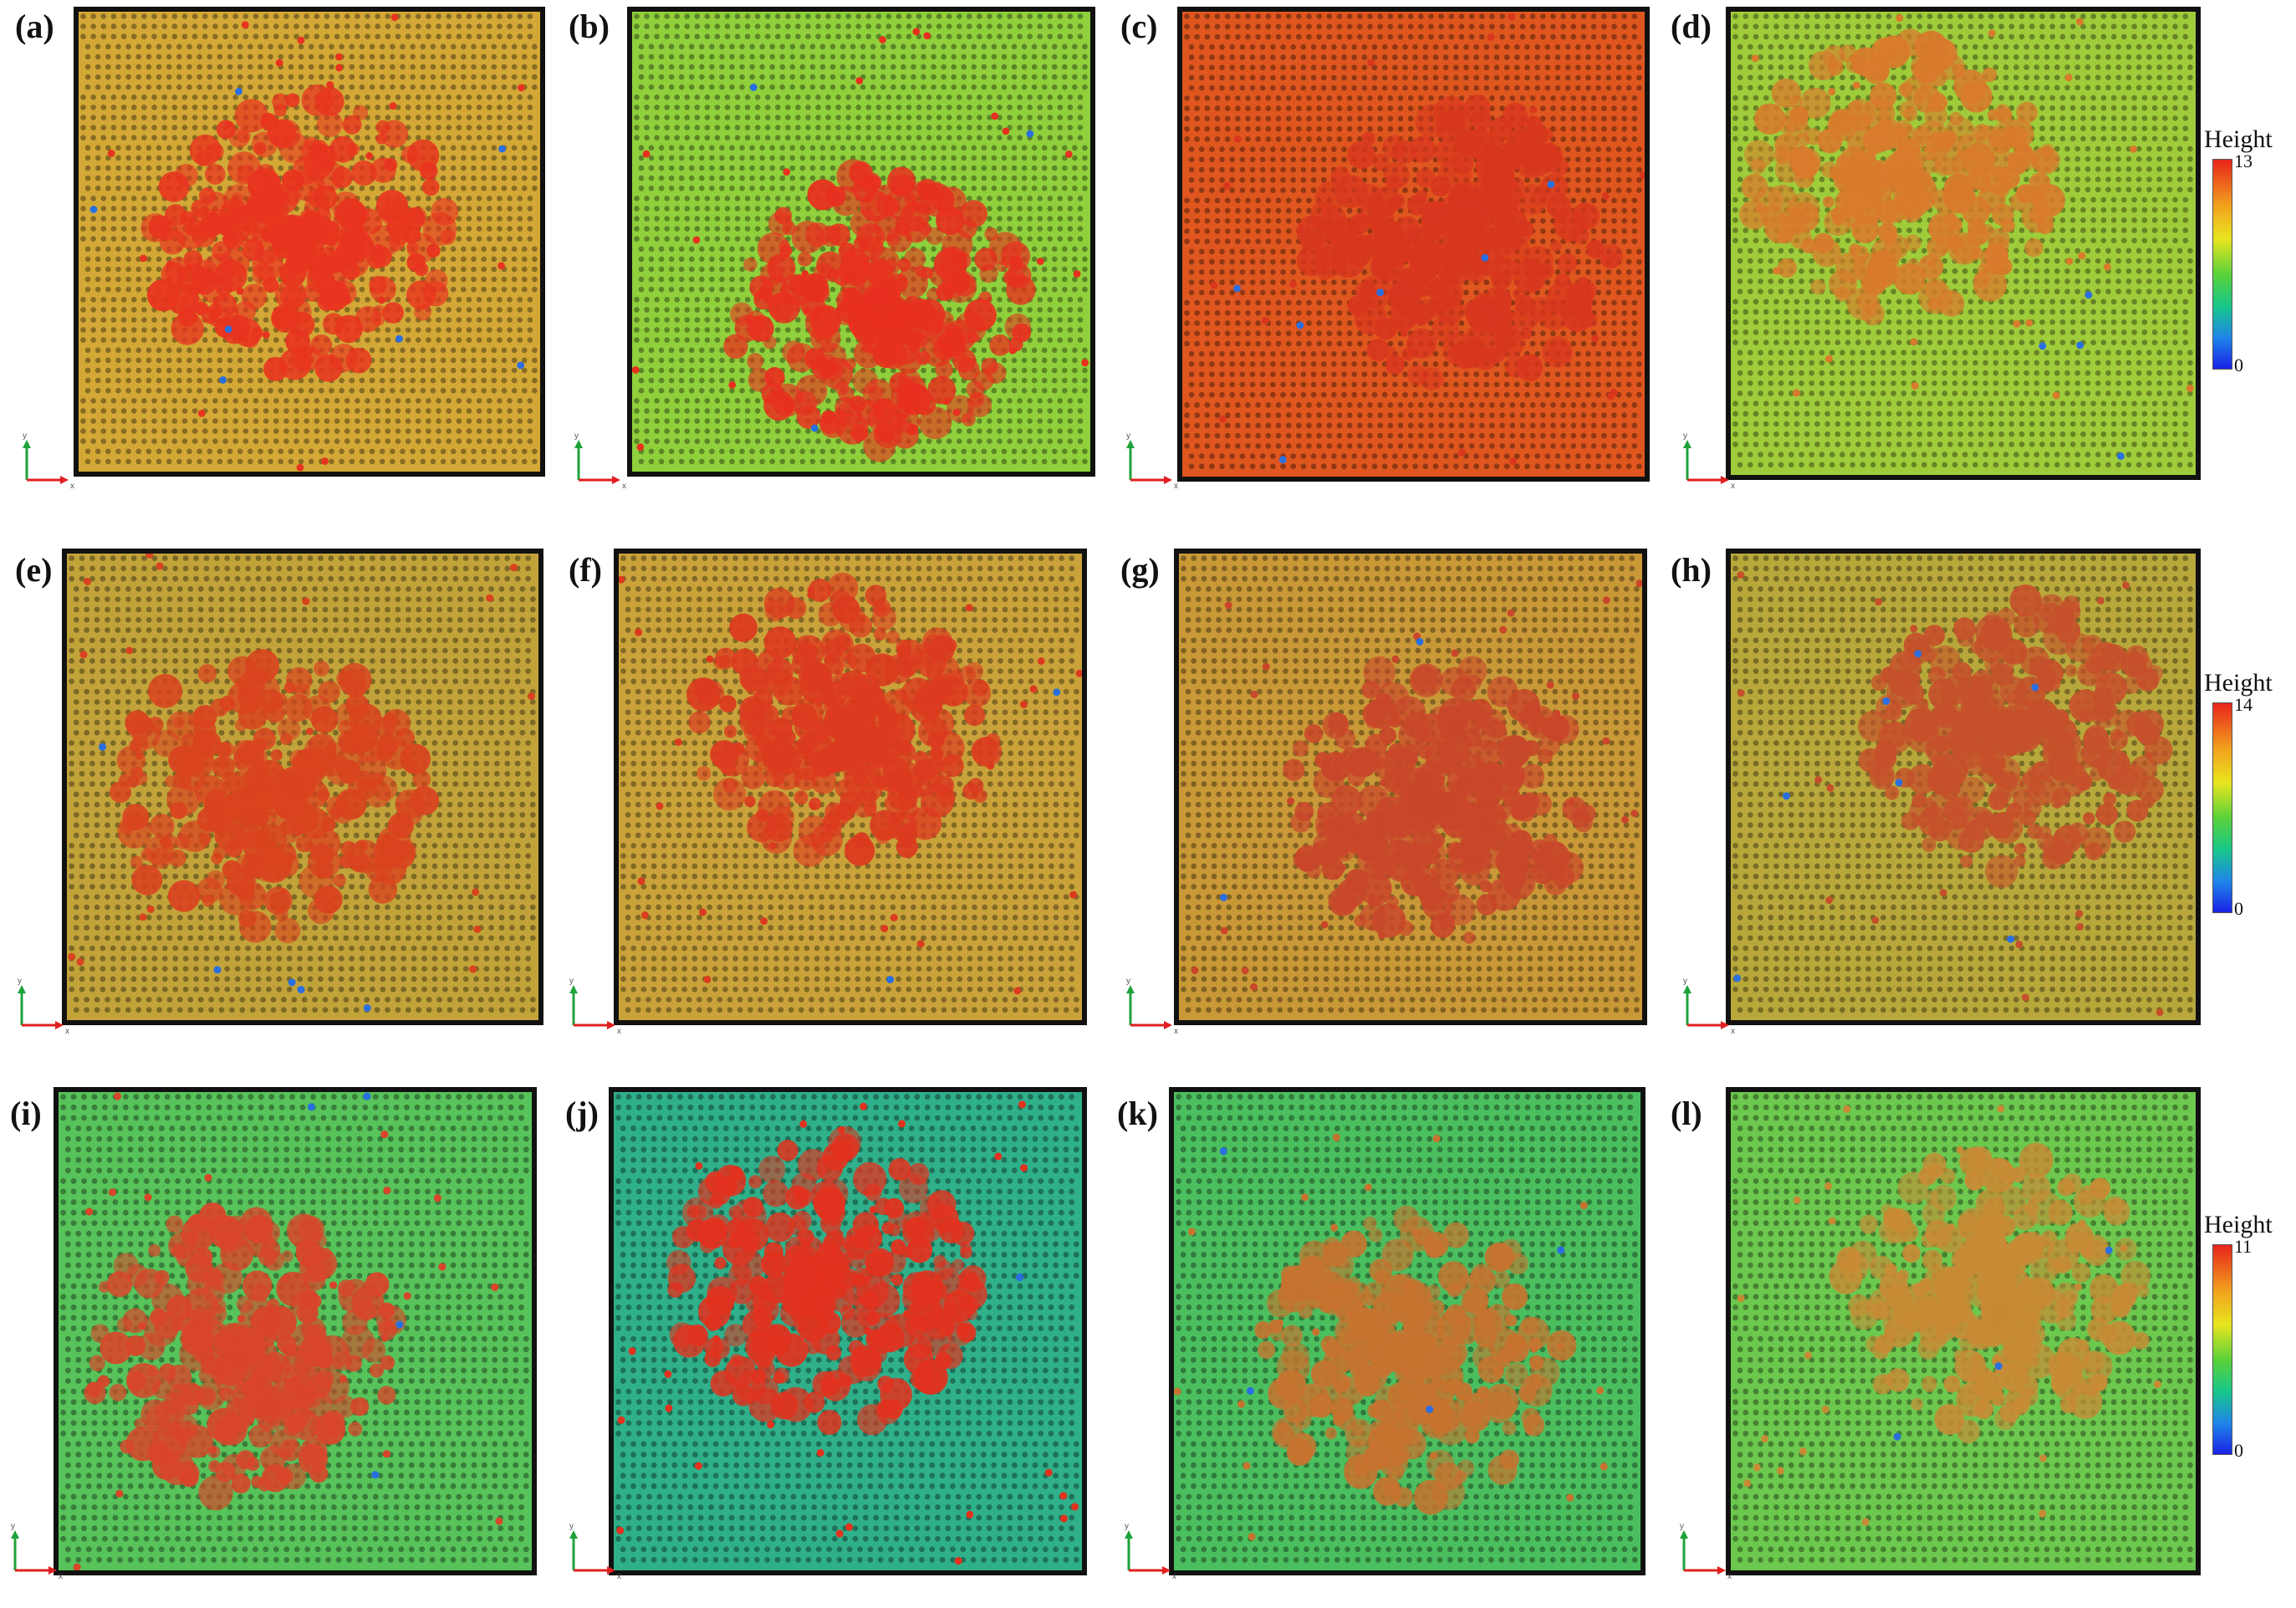 The height and width of the screenshot is (1608, 2296). I want to click on panel-c, so click(1413, 244).